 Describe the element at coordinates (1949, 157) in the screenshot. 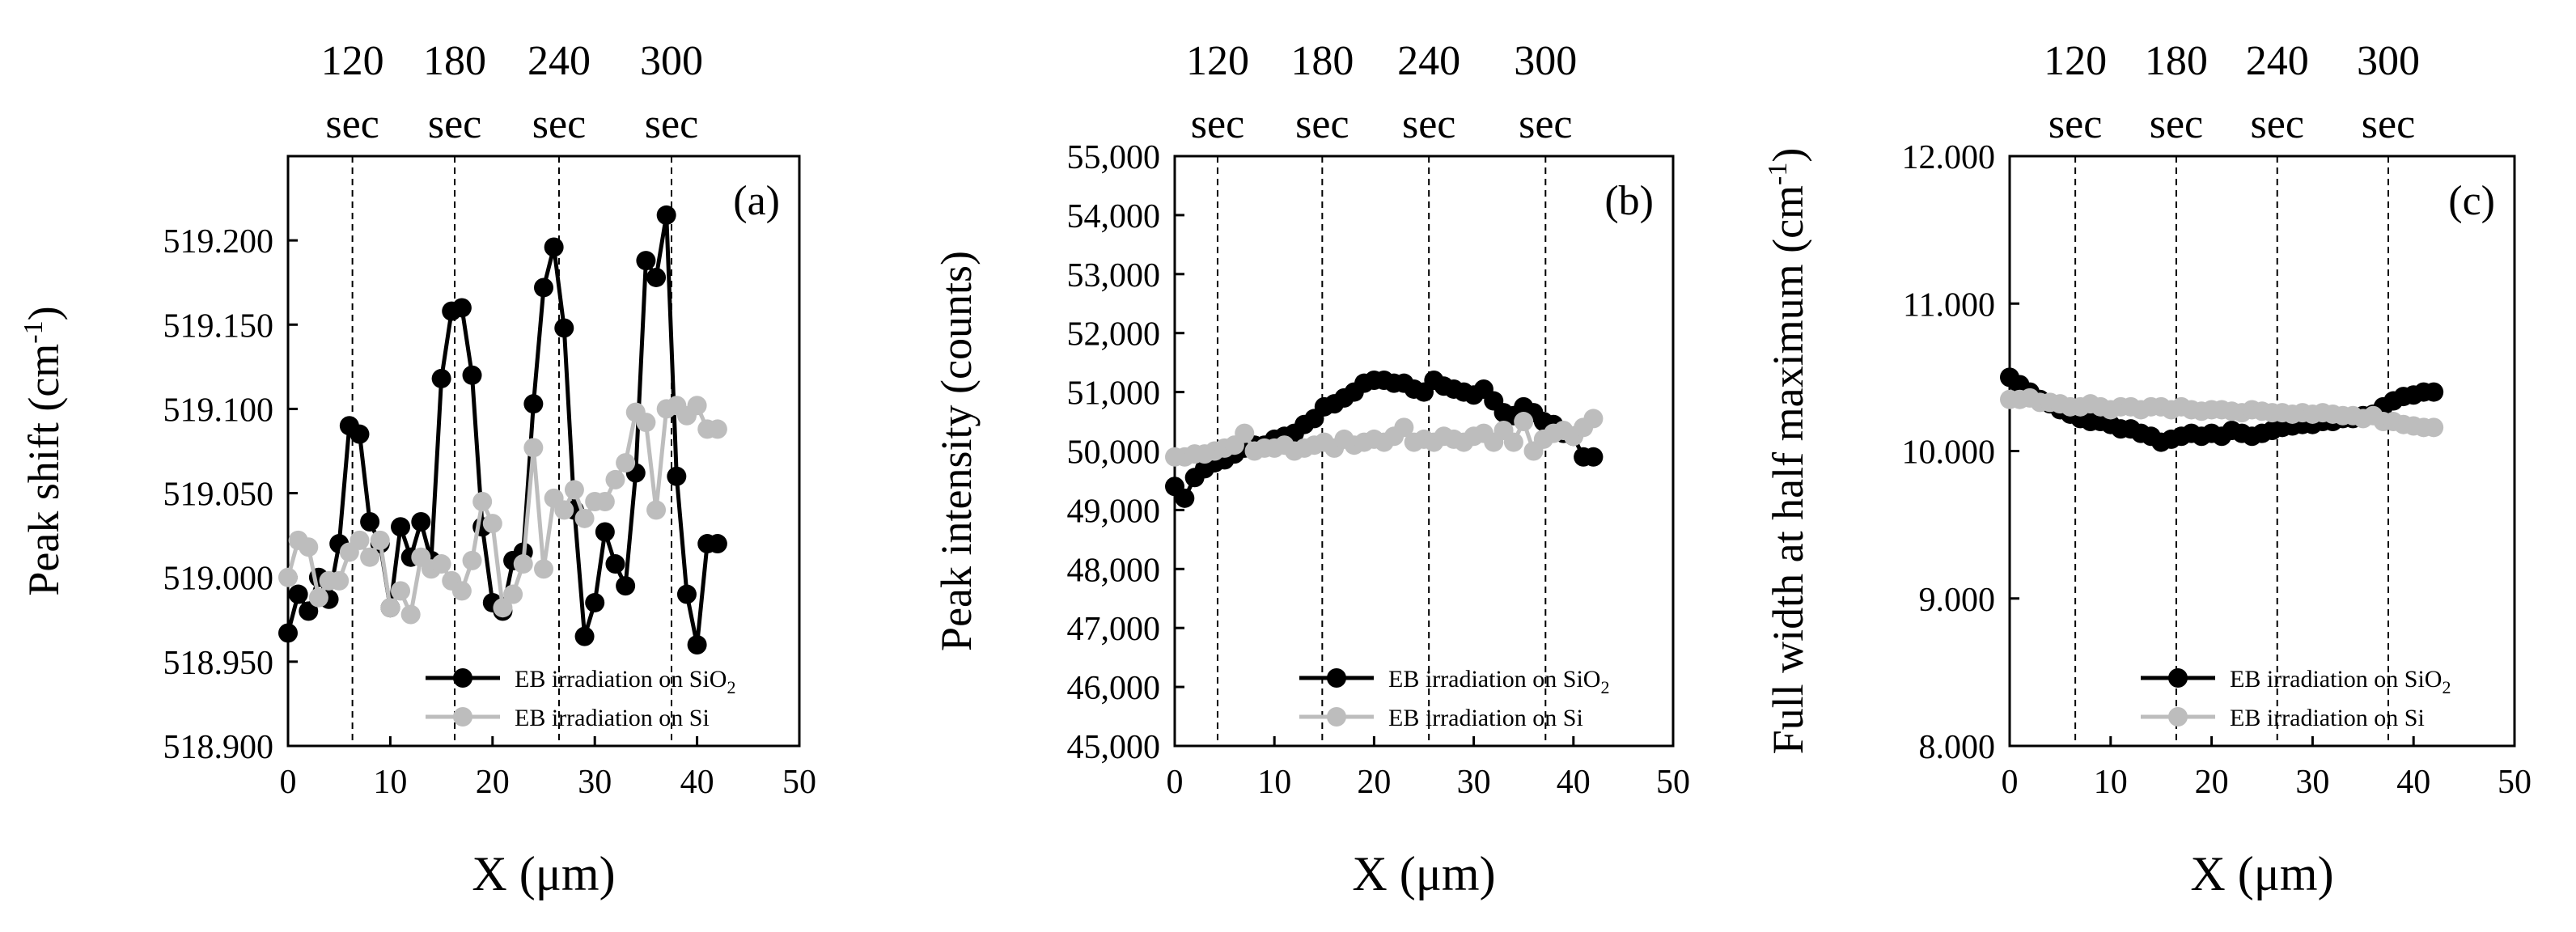

I see `y-tick-label: 12.000` at that location.